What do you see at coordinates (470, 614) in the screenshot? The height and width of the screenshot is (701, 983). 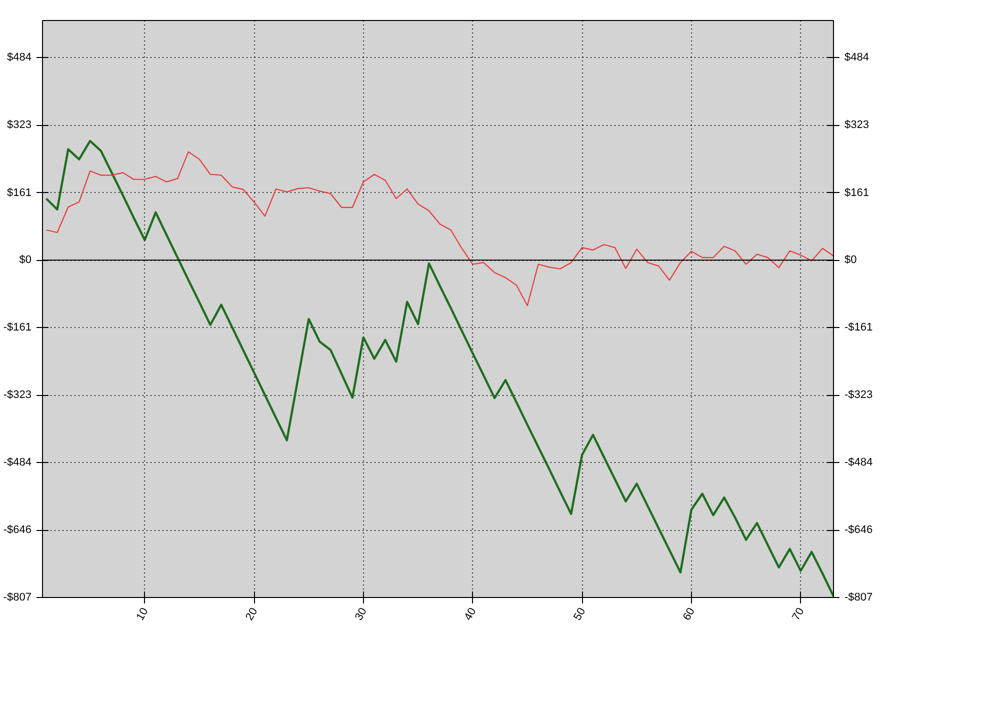 I see `x-tick-label: 40` at bounding box center [470, 614].